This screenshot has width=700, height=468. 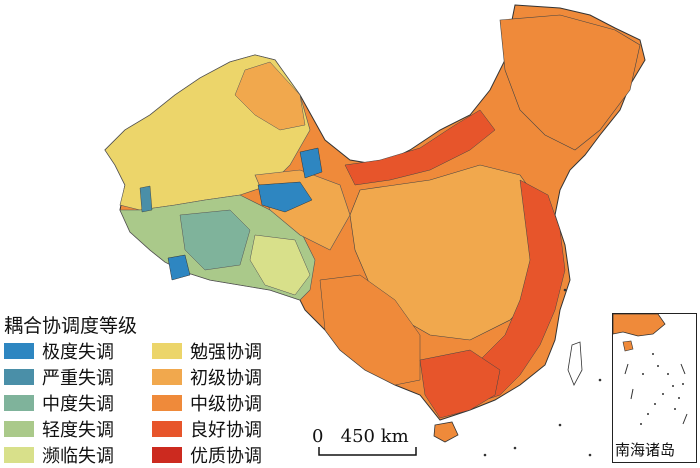 What do you see at coordinates (78, 456) in the screenshot?
I see `legend-label: 濒临失调` at bounding box center [78, 456].